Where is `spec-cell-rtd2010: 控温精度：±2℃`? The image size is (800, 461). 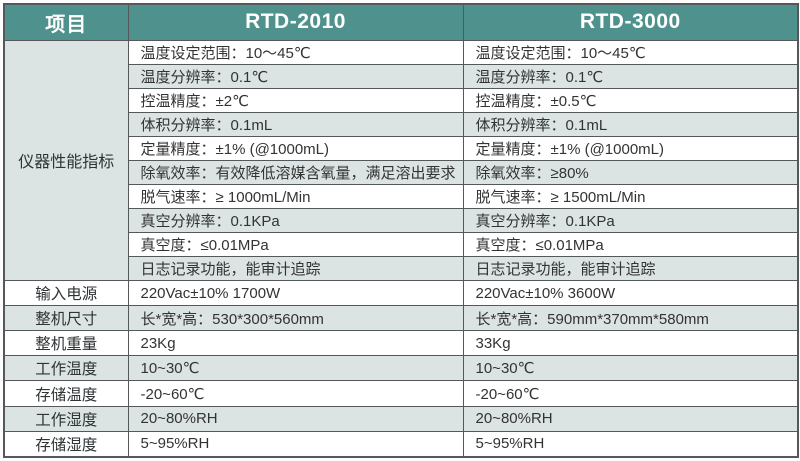
spec-cell-rtd2010: 控温精度：±2℃ is located at coordinates (295, 100).